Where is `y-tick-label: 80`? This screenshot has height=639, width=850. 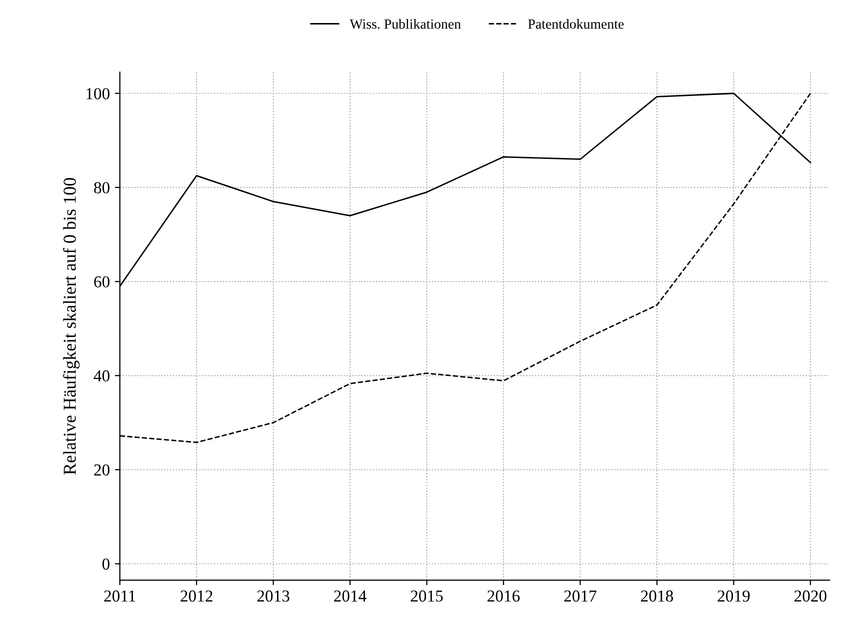
y-tick-label: 80 is located at coordinates (102, 188).